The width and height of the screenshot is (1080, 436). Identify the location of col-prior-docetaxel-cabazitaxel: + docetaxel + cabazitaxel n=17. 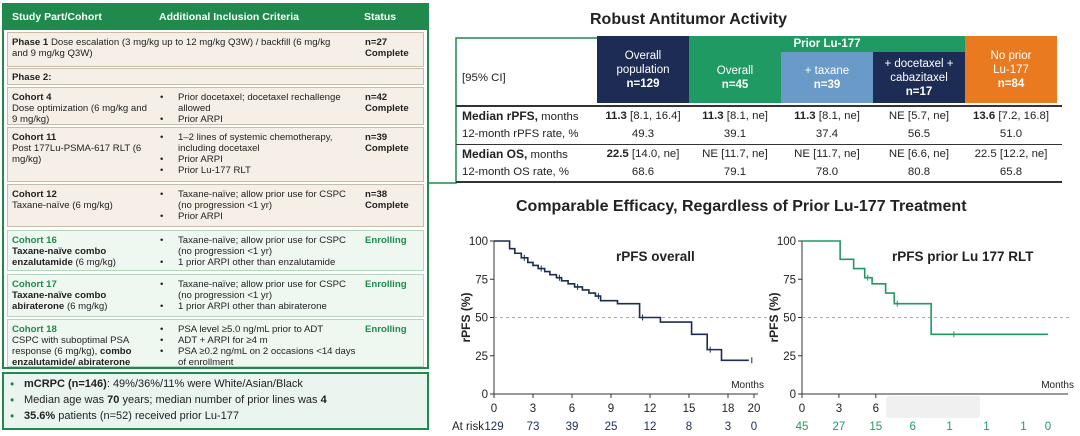
(919, 77).